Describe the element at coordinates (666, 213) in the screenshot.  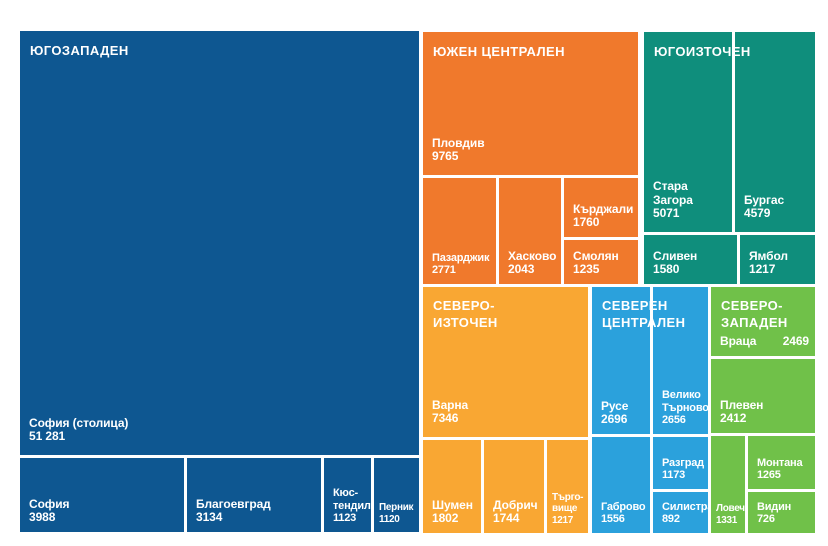
I see `cell-value: 5071` at that location.